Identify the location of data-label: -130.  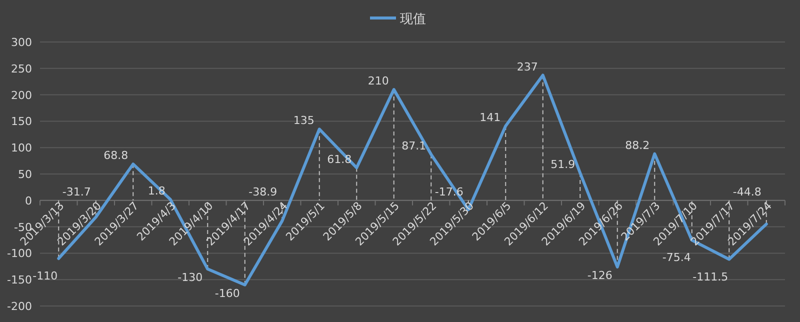
(190, 277).